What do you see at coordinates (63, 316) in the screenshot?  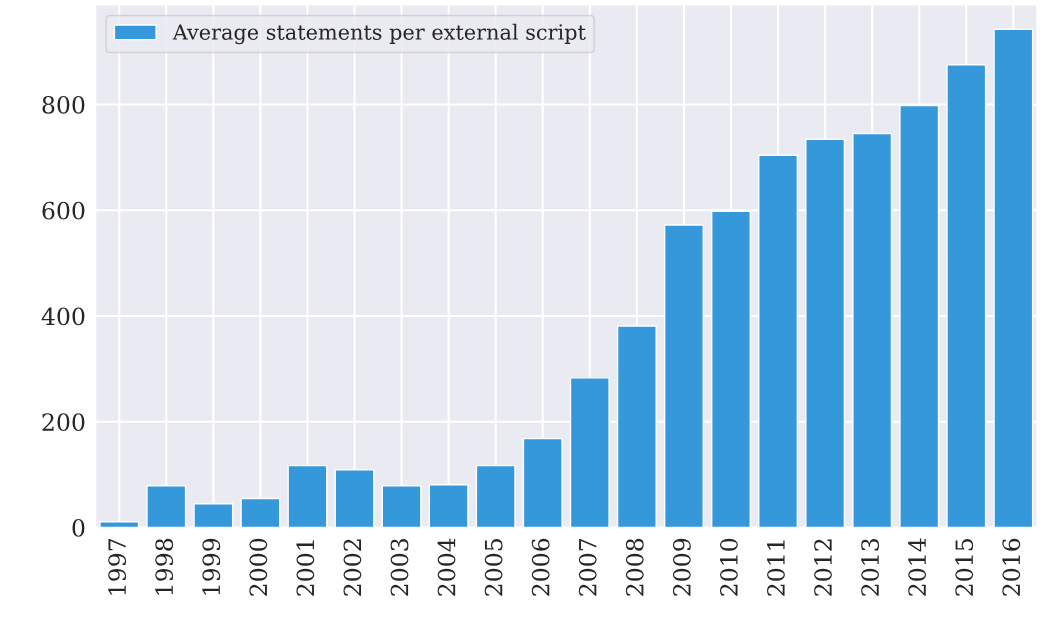 I see `y-tick-label: 400` at bounding box center [63, 316].